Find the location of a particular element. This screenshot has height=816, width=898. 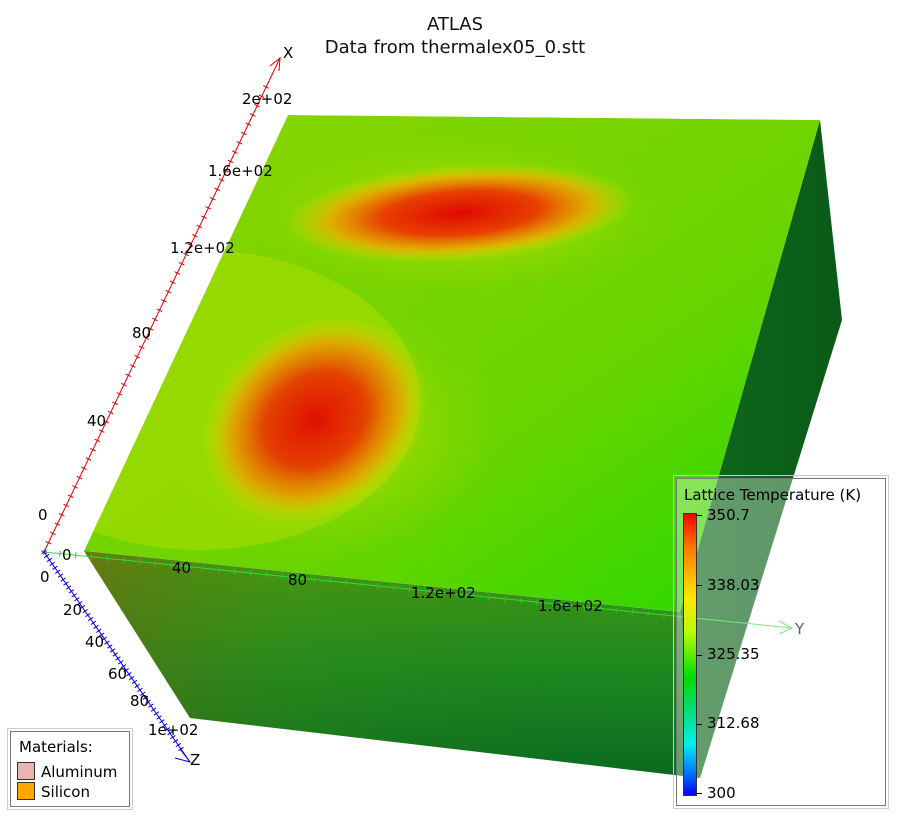

x-tick-label: 40 is located at coordinates (96, 421).